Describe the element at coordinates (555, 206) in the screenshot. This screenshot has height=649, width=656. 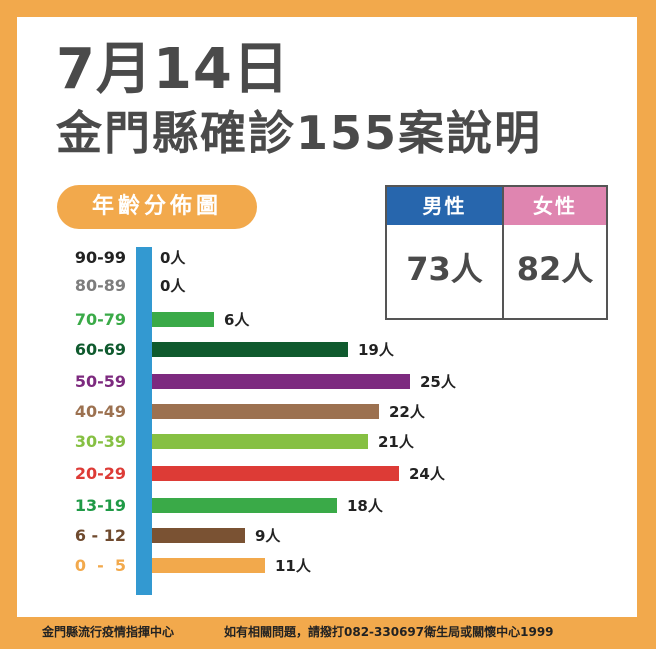
I see `gender-header-female: 女性` at that location.